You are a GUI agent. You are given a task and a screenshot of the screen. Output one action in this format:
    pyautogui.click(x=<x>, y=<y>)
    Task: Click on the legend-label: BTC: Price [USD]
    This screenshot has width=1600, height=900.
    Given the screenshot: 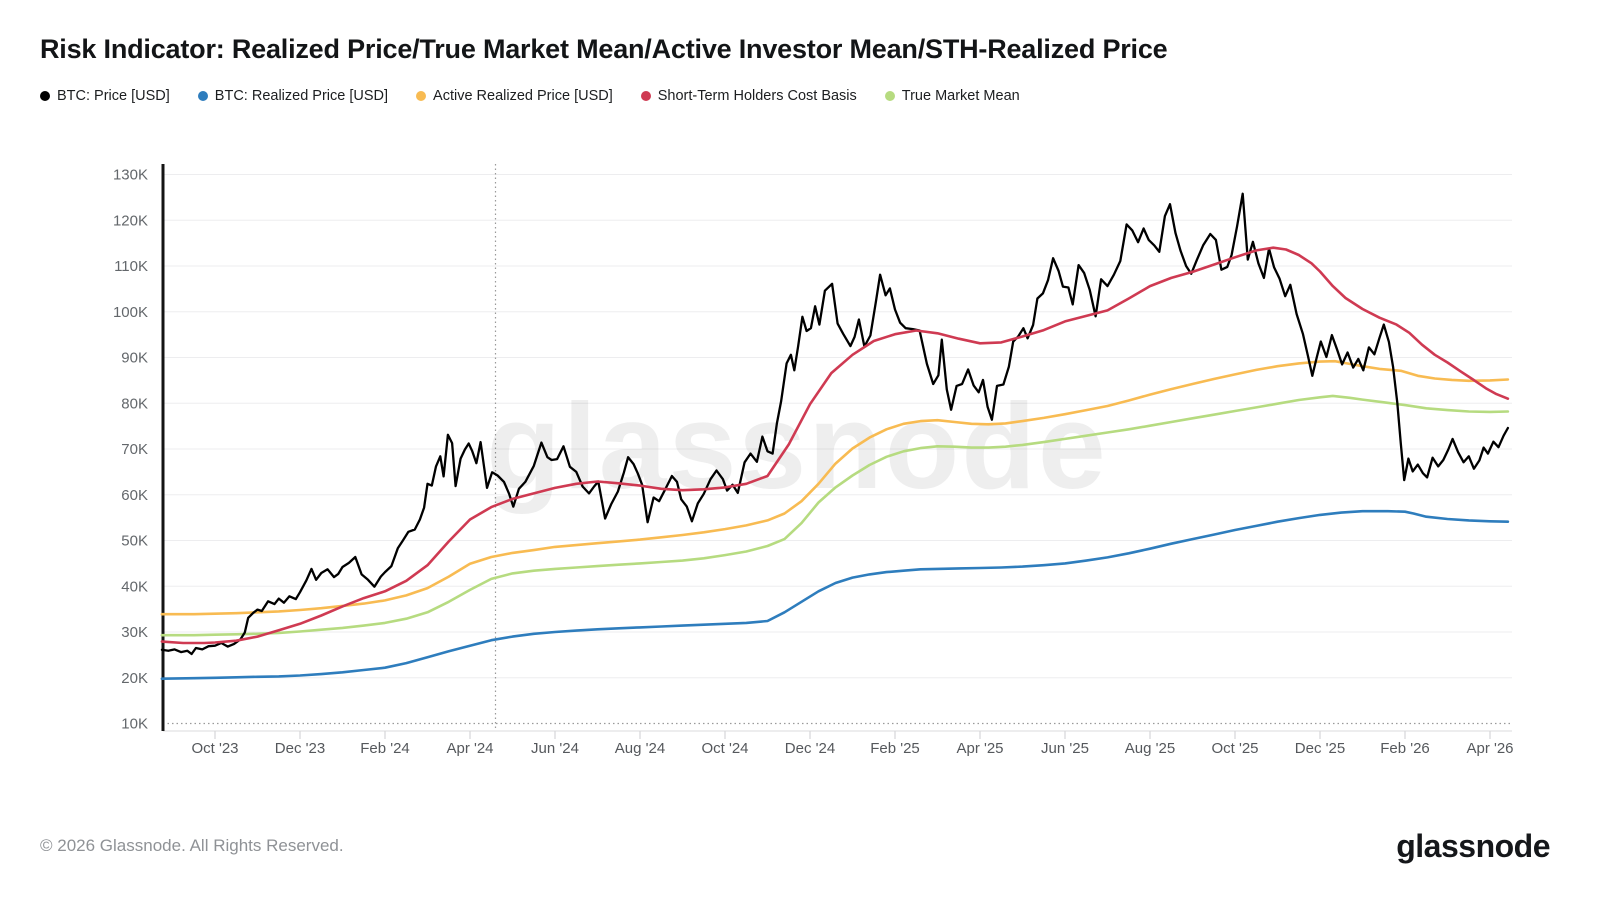 What is the action you would take?
    pyautogui.click(x=113, y=96)
    